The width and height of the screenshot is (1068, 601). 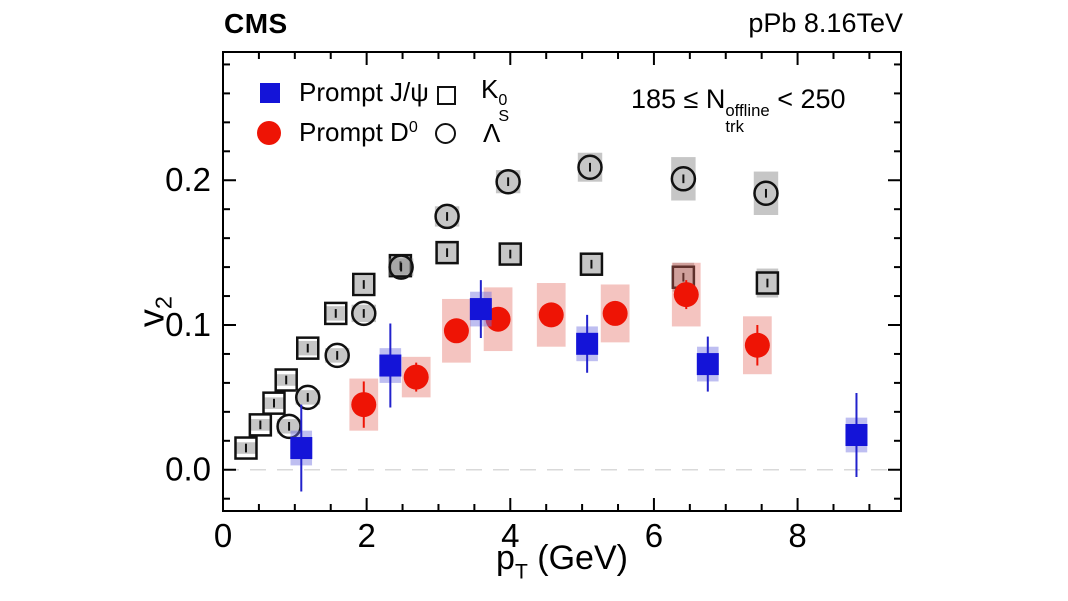 What do you see at coordinates (562, 561) in the screenshot?
I see `x-axis-title: pT (GeV)` at bounding box center [562, 561].